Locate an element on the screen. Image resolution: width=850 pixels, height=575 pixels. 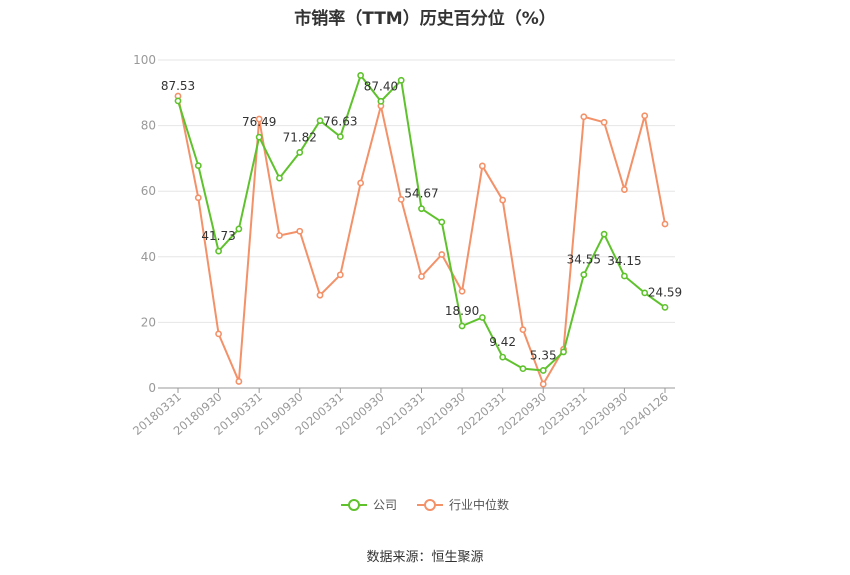
legend-company-marker-icon is located at coordinates (353, 504).